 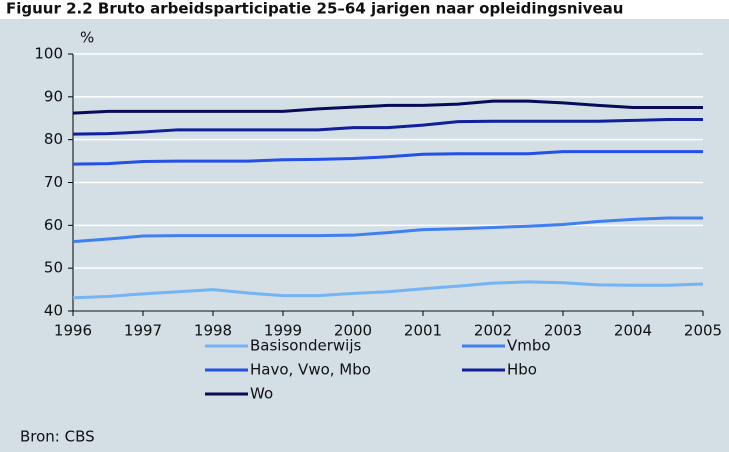 I want to click on y-tick-label: 50, so click(x=53, y=268).